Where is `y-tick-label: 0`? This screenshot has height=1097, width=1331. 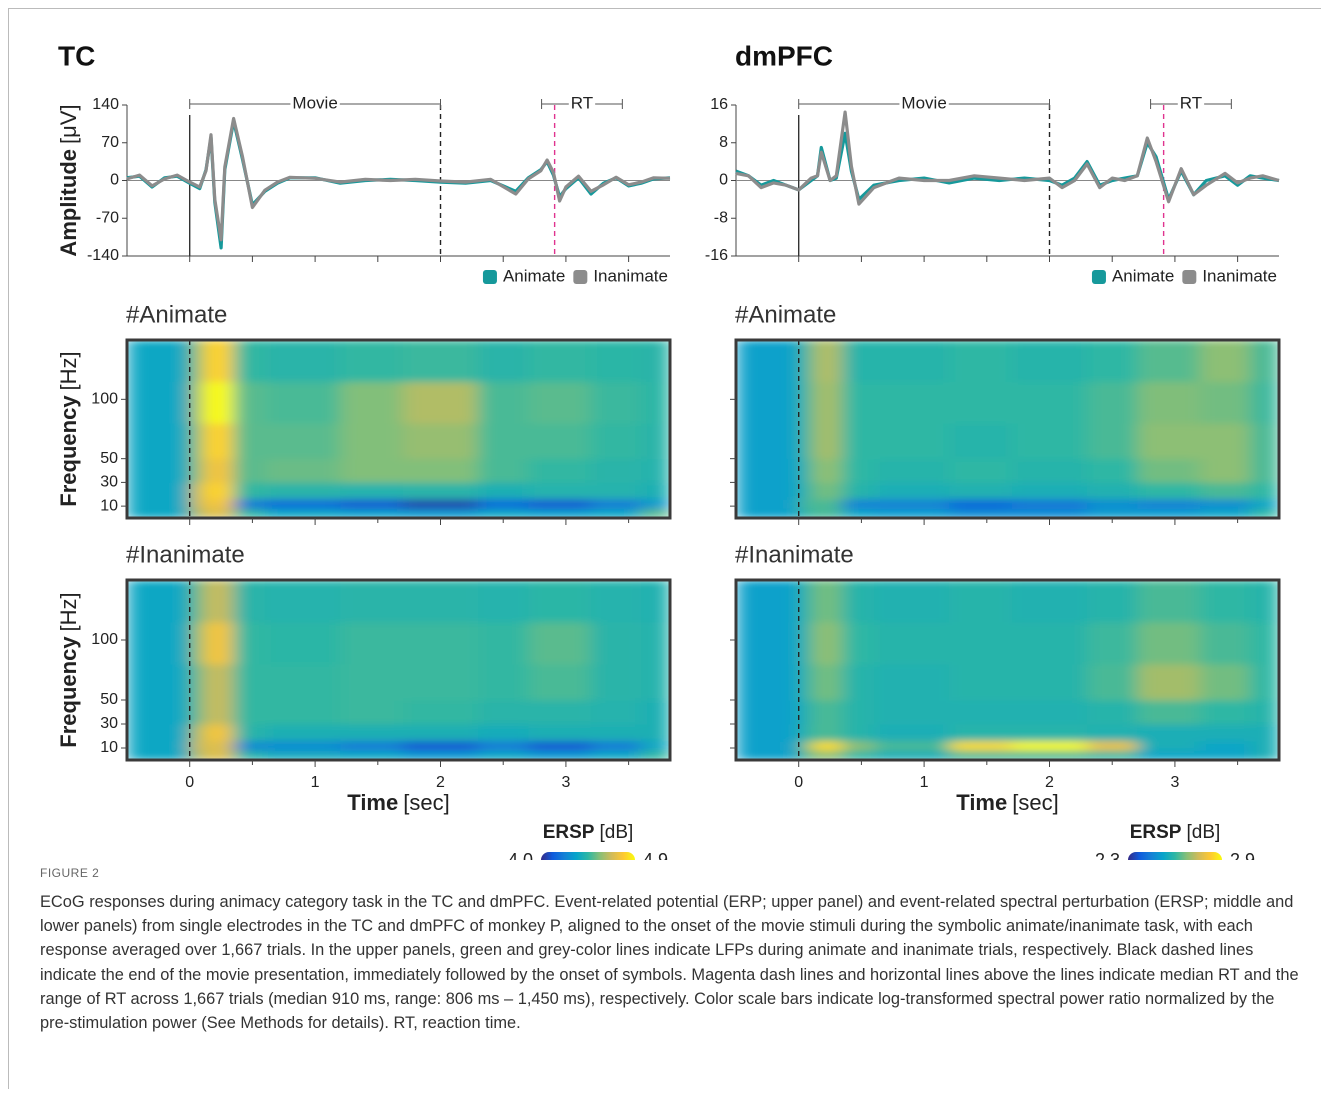 y-tick-label: 0 is located at coordinates (723, 180).